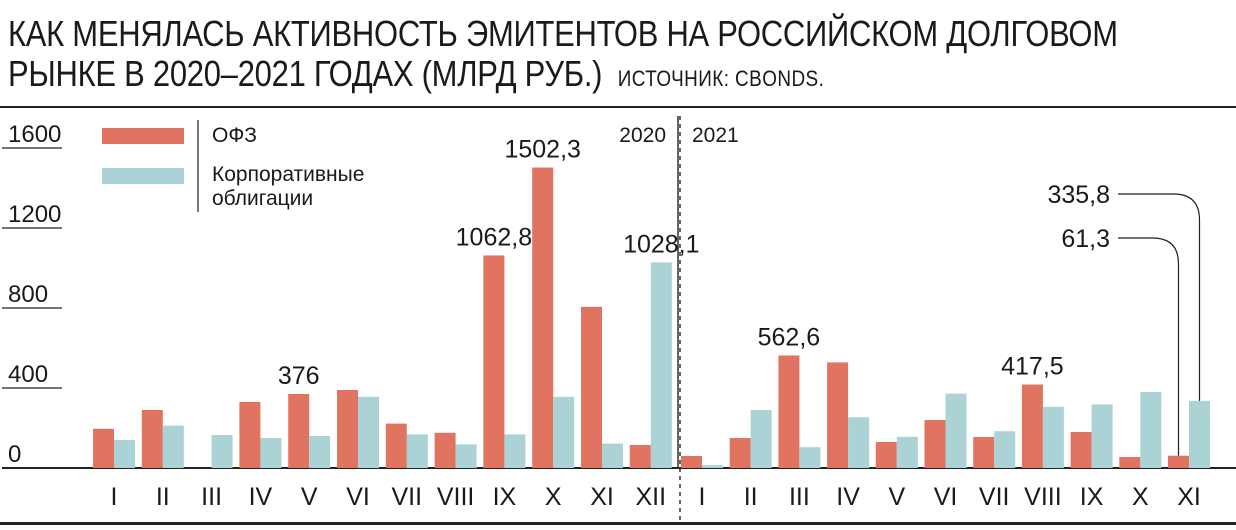 The image size is (1236, 530). What do you see at coordinates (721, 78) in the screenshot?
I see `source-note: ИСТОЧНИК: CBONDS.` at bounding box center [721, 78].